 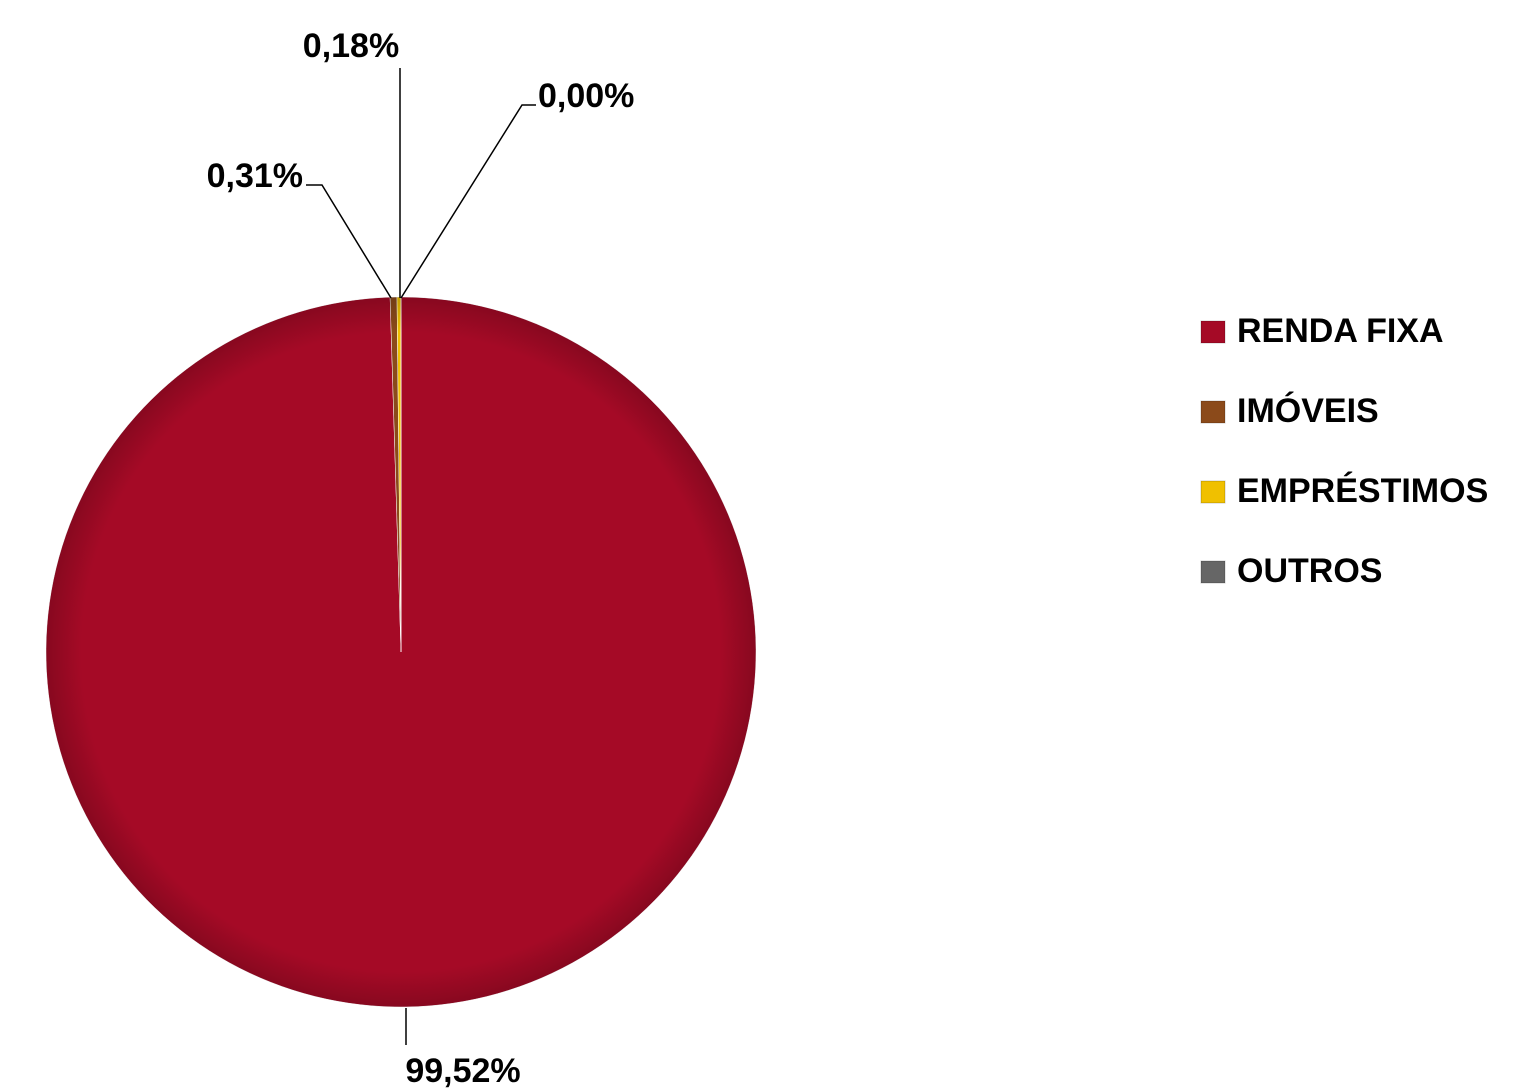 I want to click on legend: RENDA FIXA IMÓVEIS EMPRÉSTIMOS OUTROS, so click(x=1344, y=451).